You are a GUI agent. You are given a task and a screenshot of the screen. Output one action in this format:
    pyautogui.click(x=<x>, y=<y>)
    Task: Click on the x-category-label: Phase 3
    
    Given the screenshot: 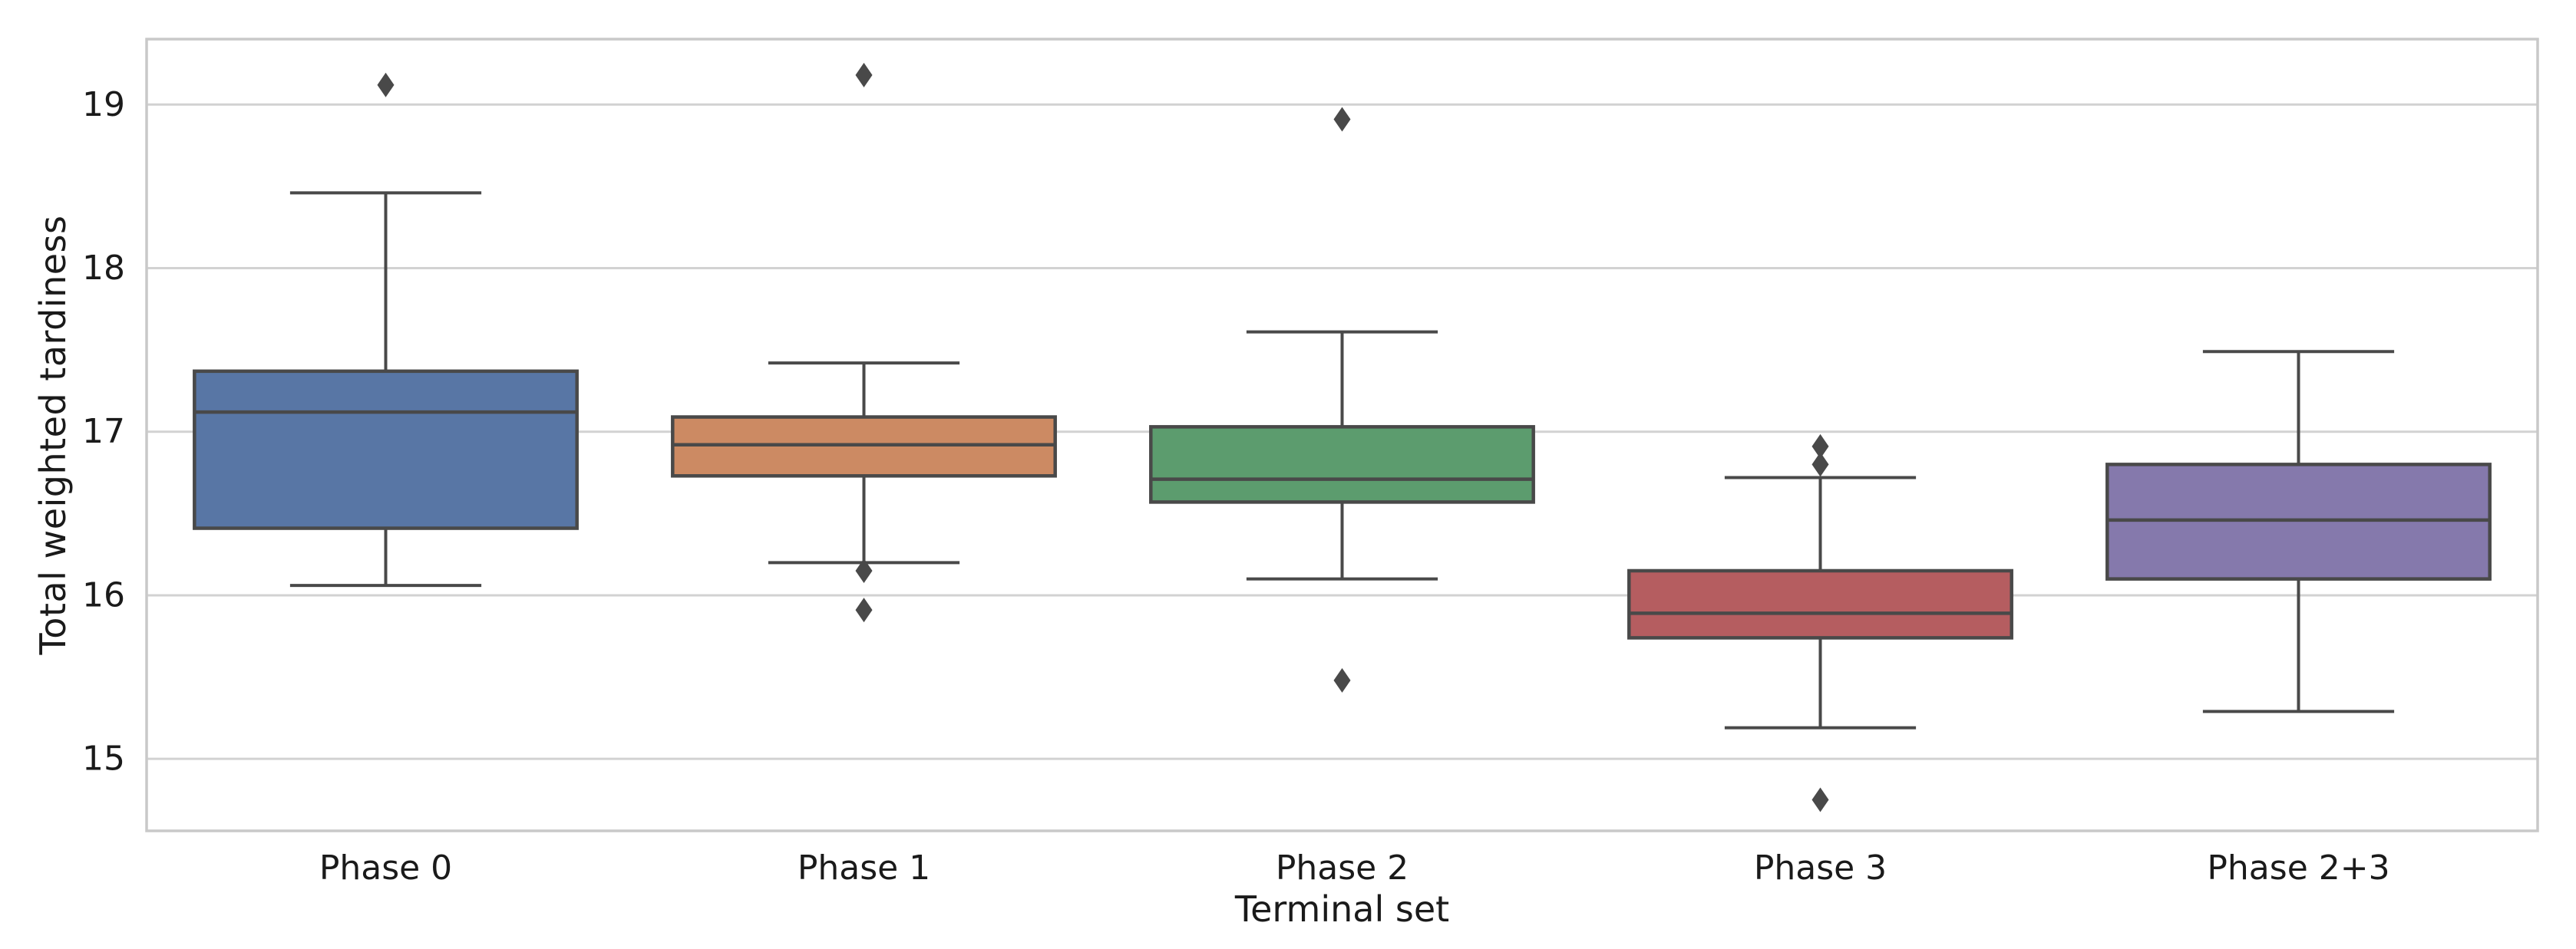 What is the action you would take?
    pyautogui.click(x=1820, y=868)
    